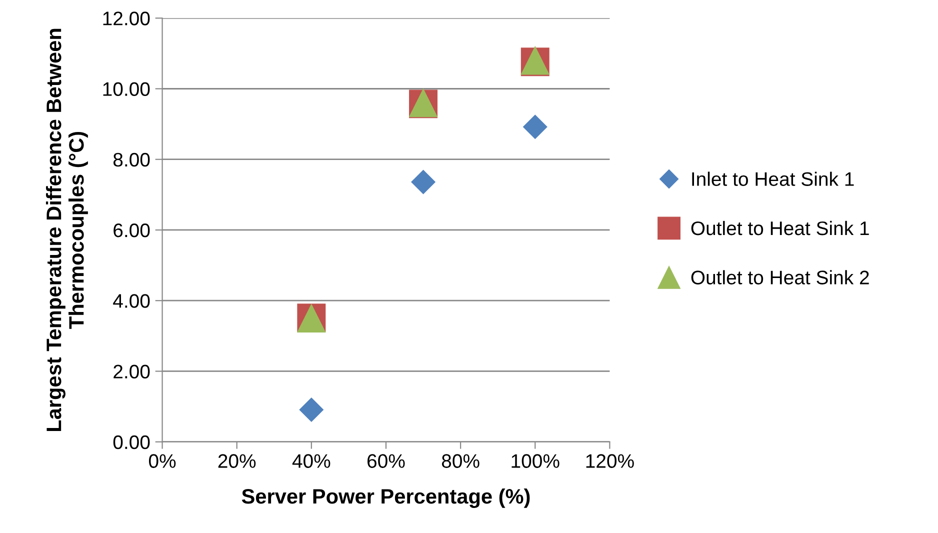 The width and height of the screenshot is (938, 533). Describe the element at coordinates (536, 461) in the screenshot. I see `x-tick-label: 100%` at that location.